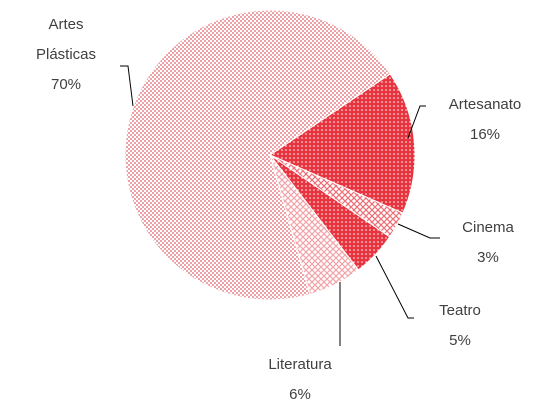  I want to click on pie-slice, so click(342, 143).